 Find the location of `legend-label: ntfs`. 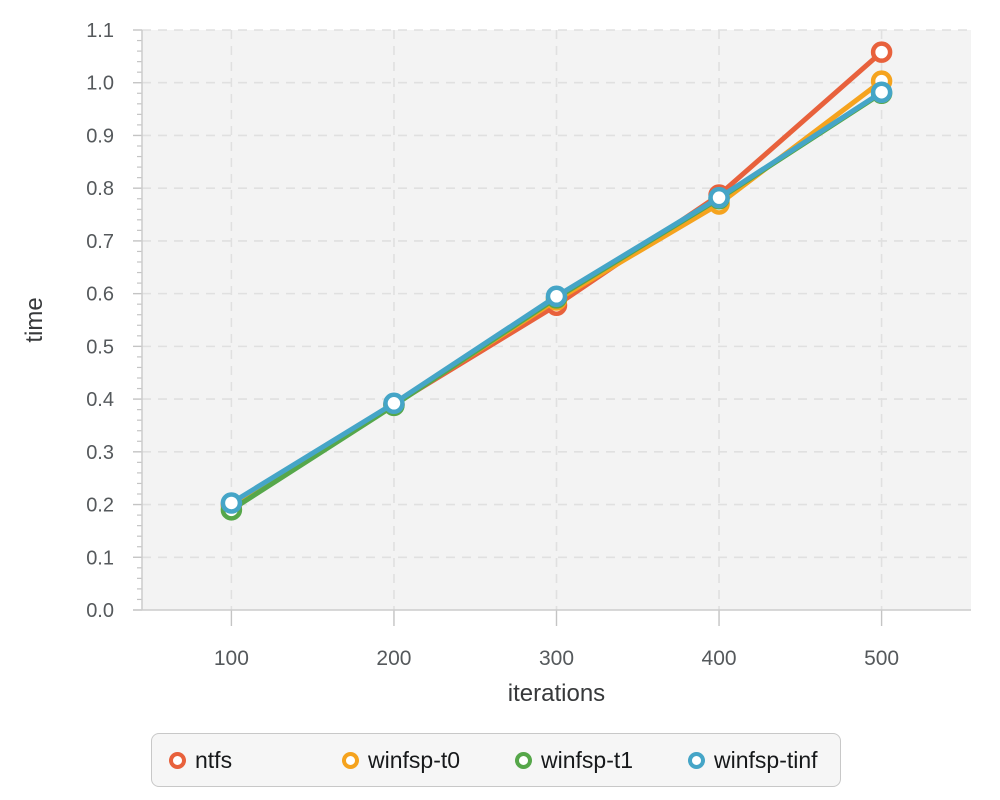

legend-label: ntfs is located at coordinates (214, 759).